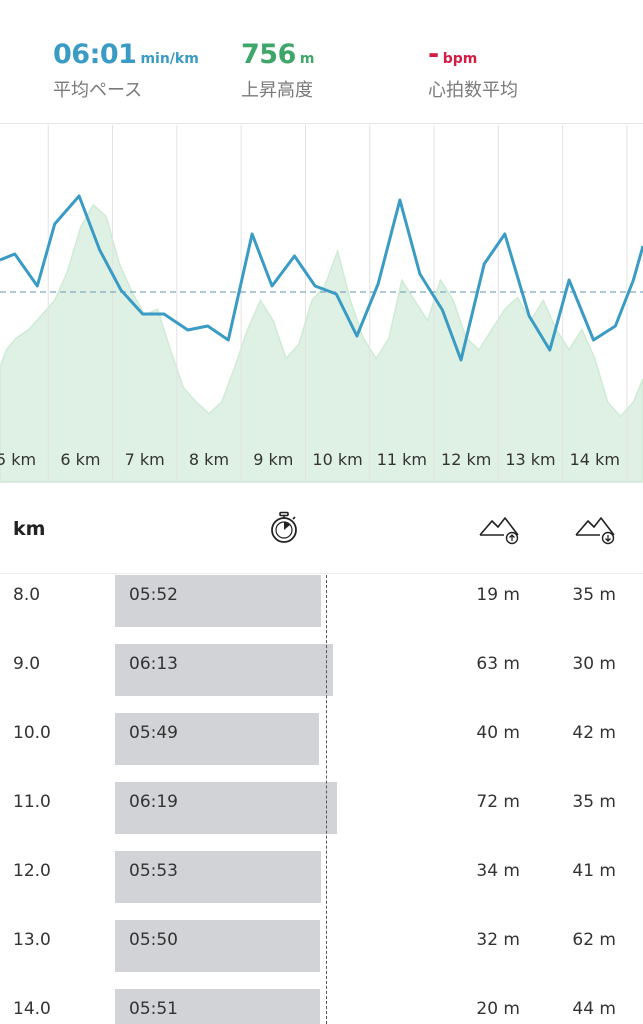  I want to click on descent-icon, so click(596, 530).